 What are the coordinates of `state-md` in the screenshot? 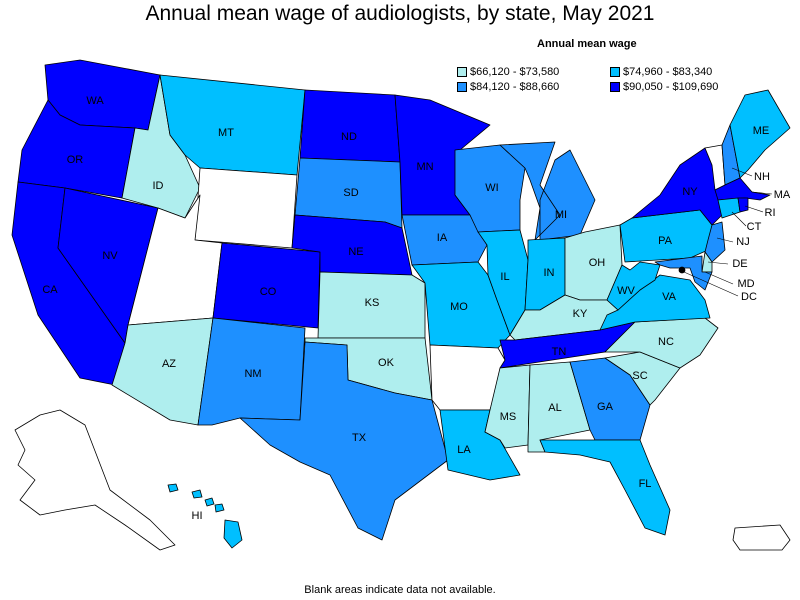 It's located at (683, 273).